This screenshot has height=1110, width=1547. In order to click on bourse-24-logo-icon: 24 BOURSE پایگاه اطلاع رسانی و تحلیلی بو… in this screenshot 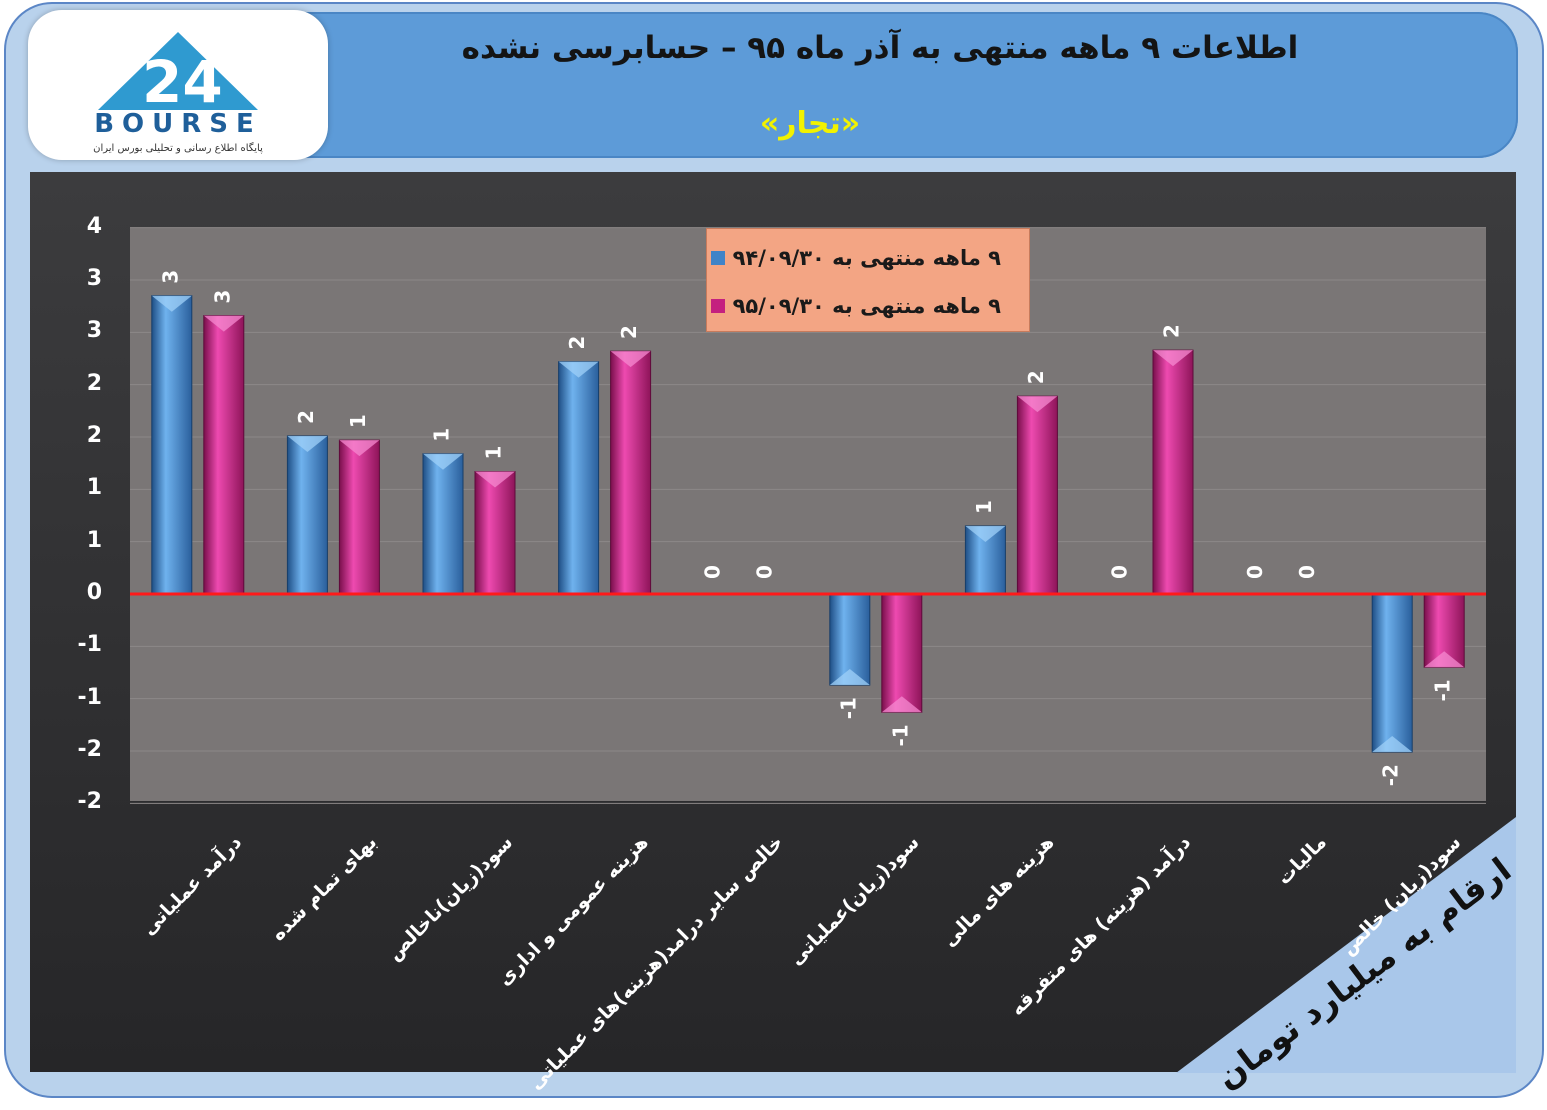, I will do `click(178, 93)`.